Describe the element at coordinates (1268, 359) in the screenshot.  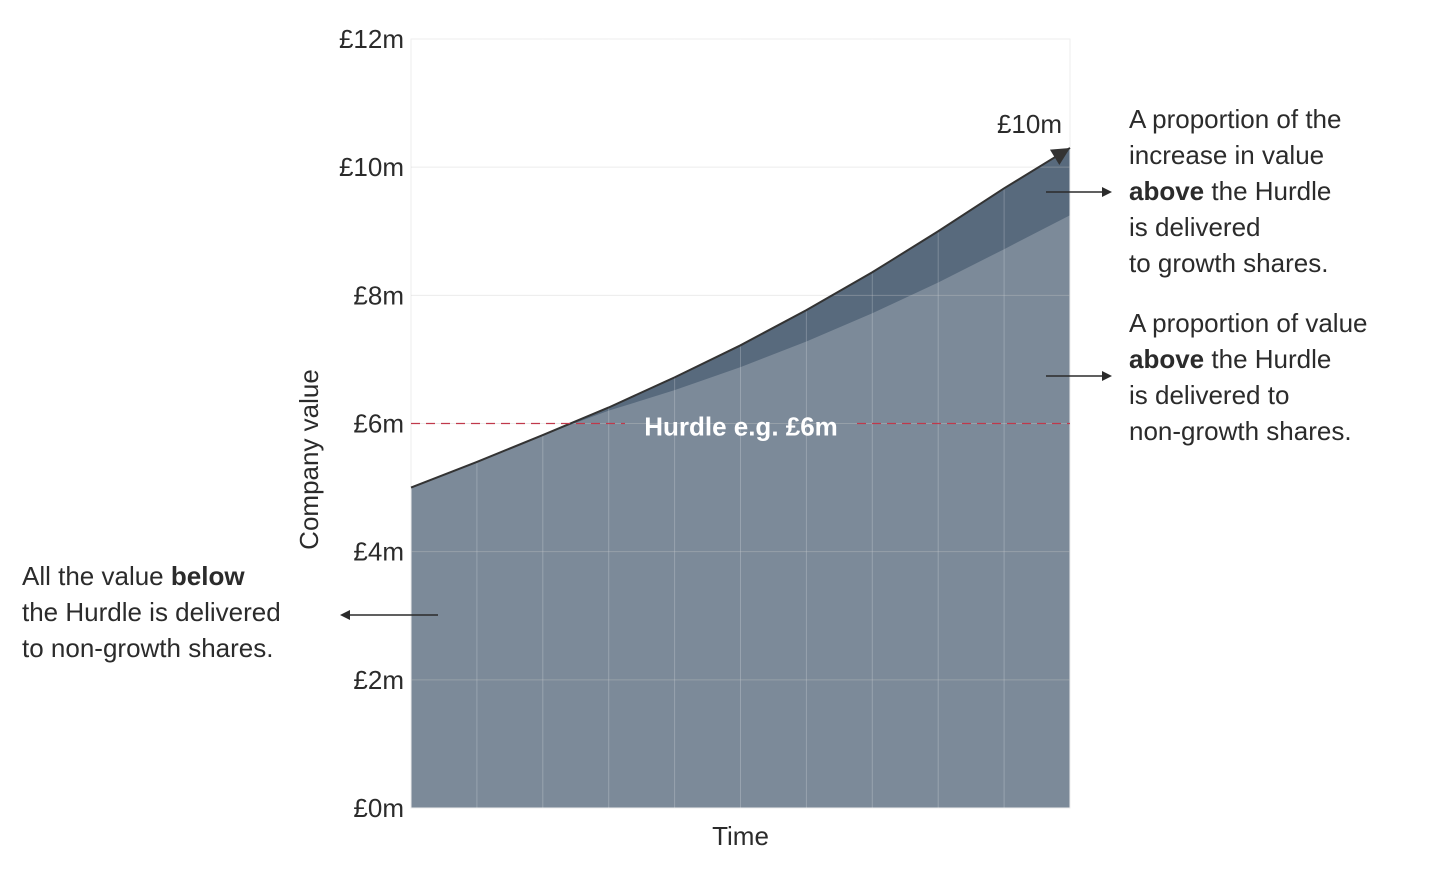
I see `non-growth-above-line-2-rest: the Hurdle` at that location.